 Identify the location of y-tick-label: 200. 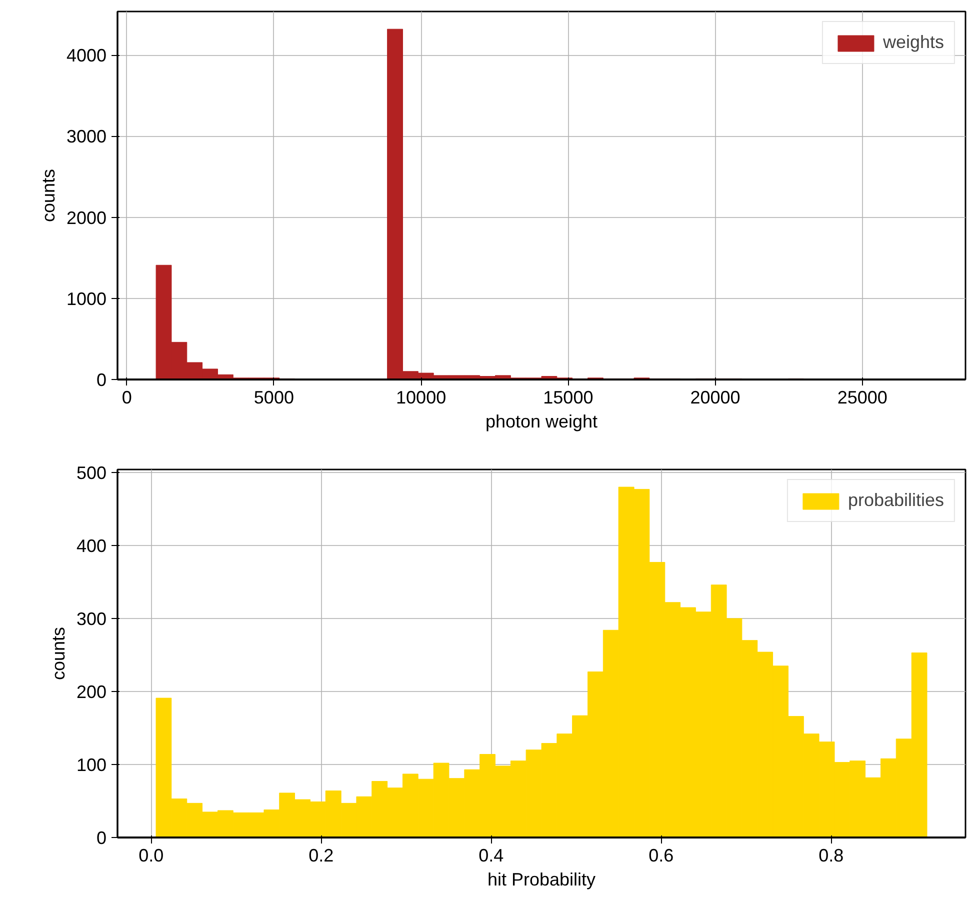
(91, 692).